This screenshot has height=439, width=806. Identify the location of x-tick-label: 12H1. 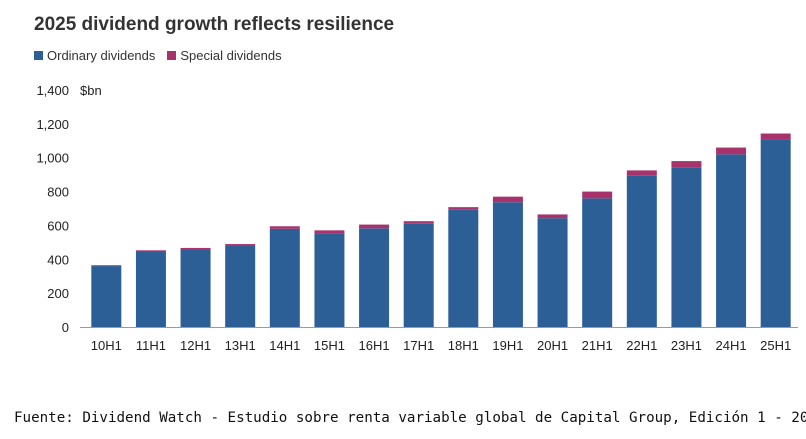
(195, 345).